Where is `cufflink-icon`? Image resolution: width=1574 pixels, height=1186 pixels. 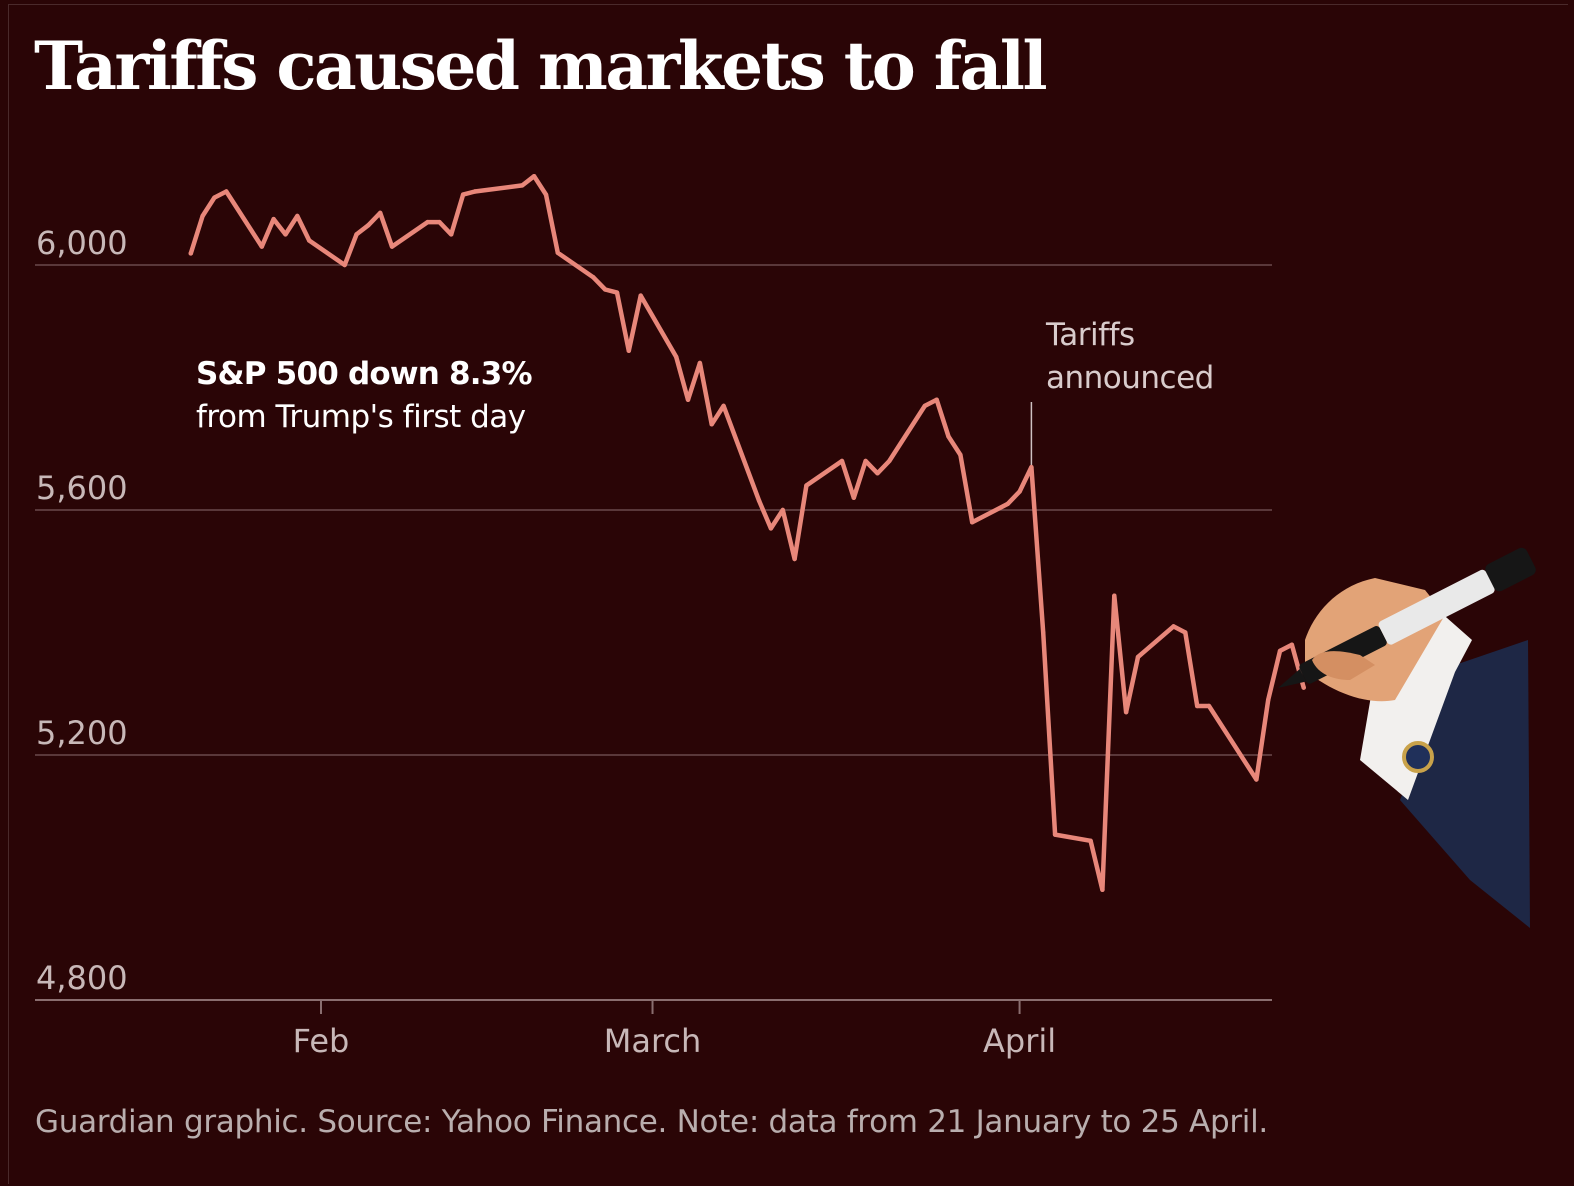 cufflink-icon is located at coordinates (1418, 757).